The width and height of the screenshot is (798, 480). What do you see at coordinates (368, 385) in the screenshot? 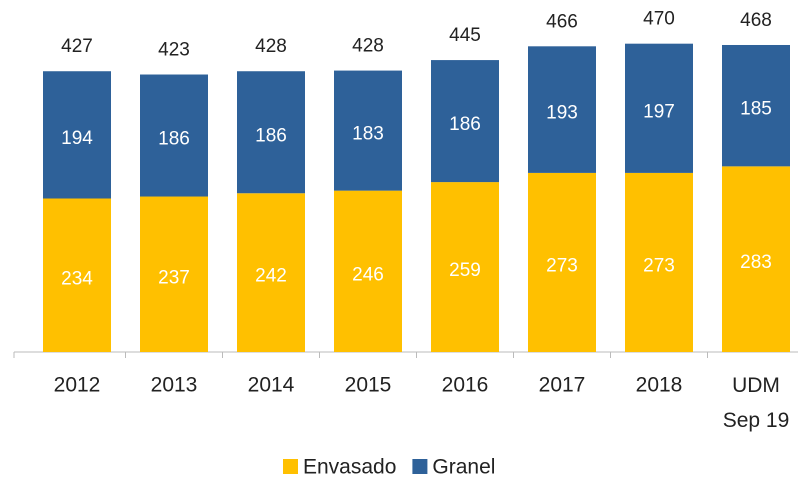
I see `x-tick-label: 2015` at bounding box center [368, 385].